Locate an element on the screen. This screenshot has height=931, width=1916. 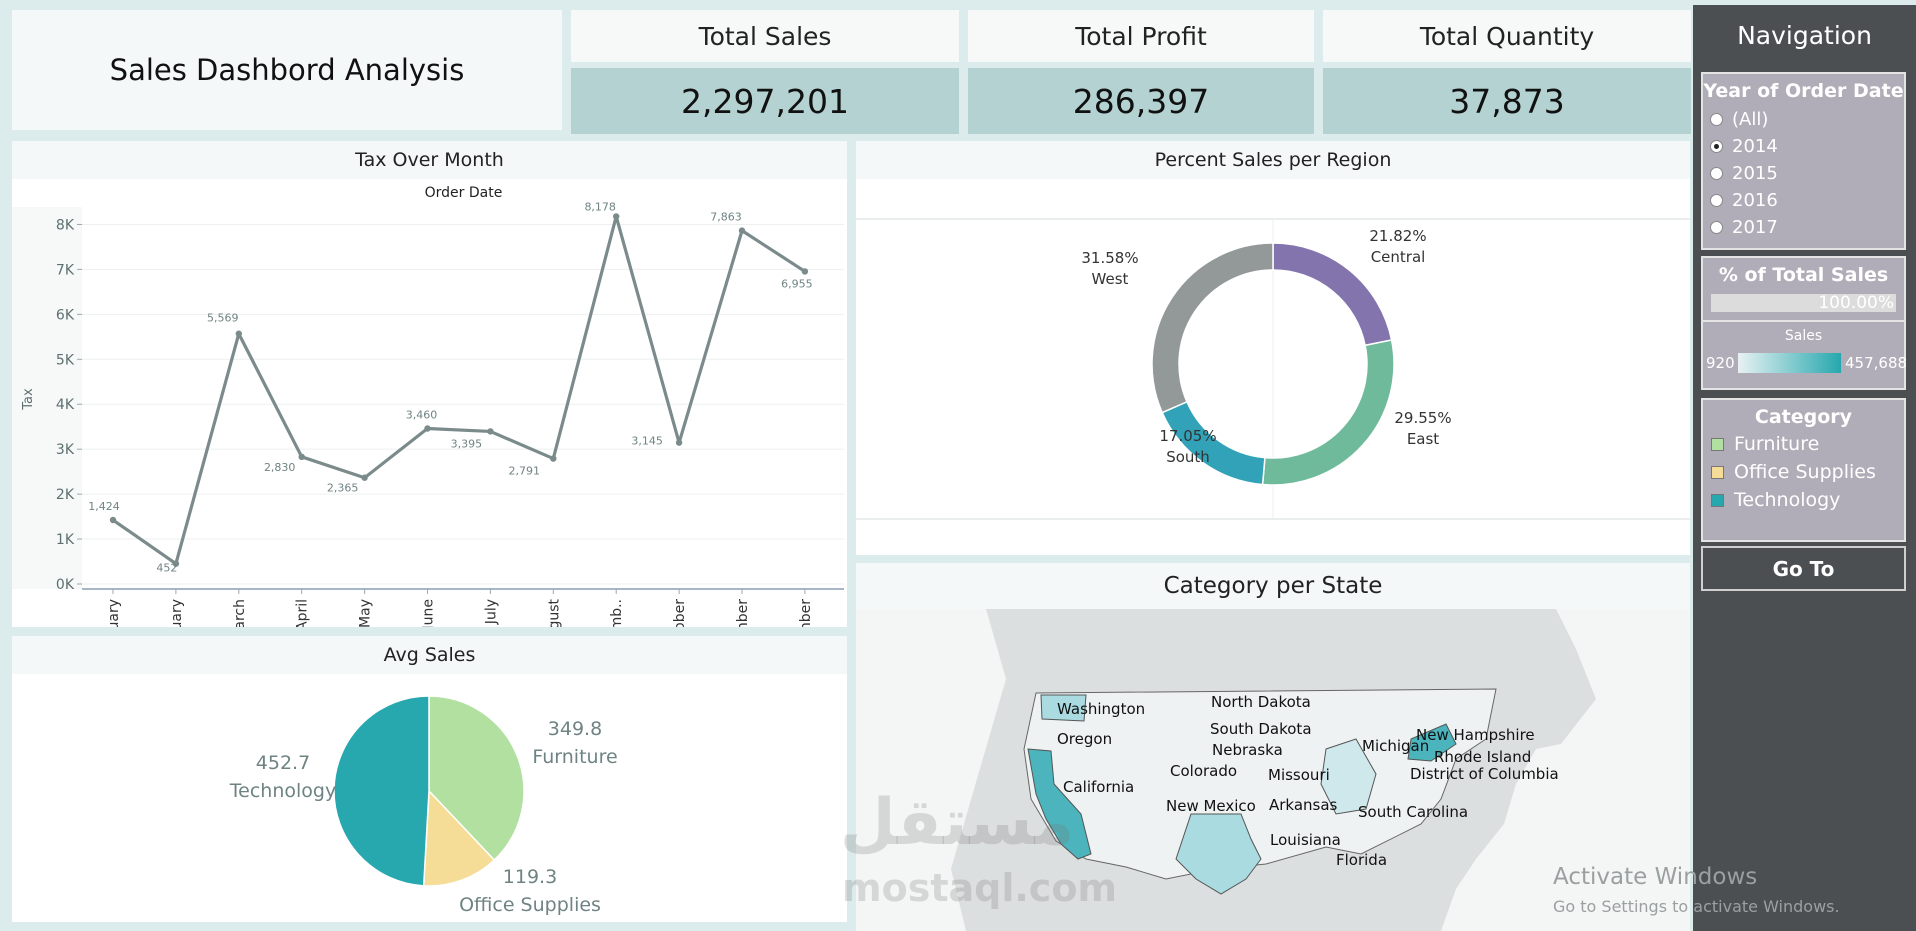
year-option: (All) is located at coordinates (1803, 119).